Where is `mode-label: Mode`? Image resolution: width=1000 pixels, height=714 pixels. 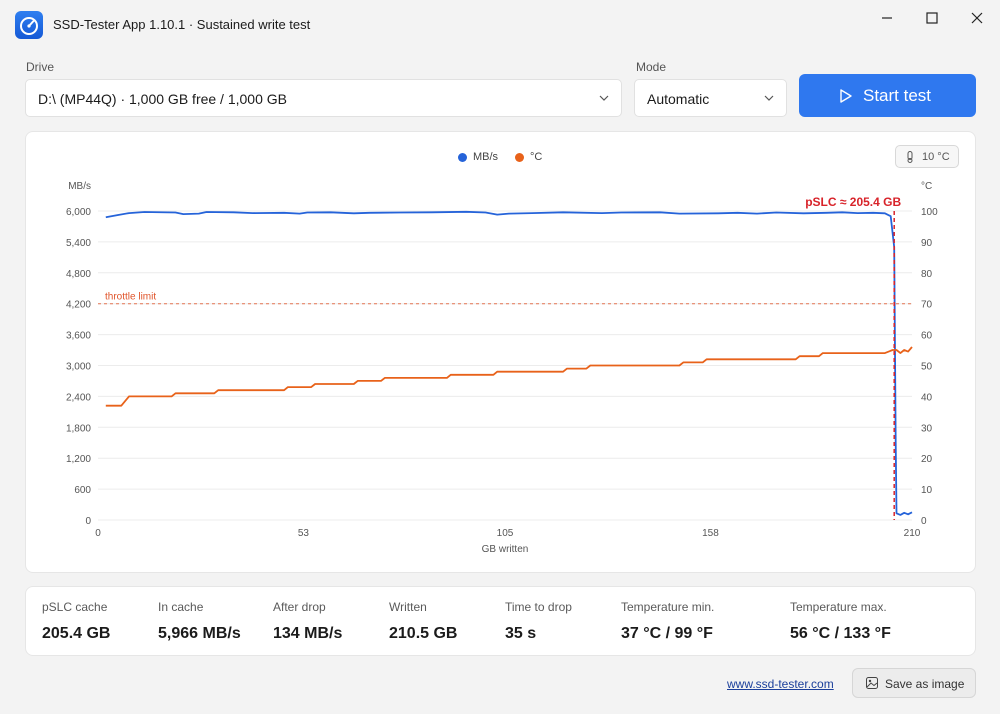 mode-label: Mode is located at coordinates (651, 67).